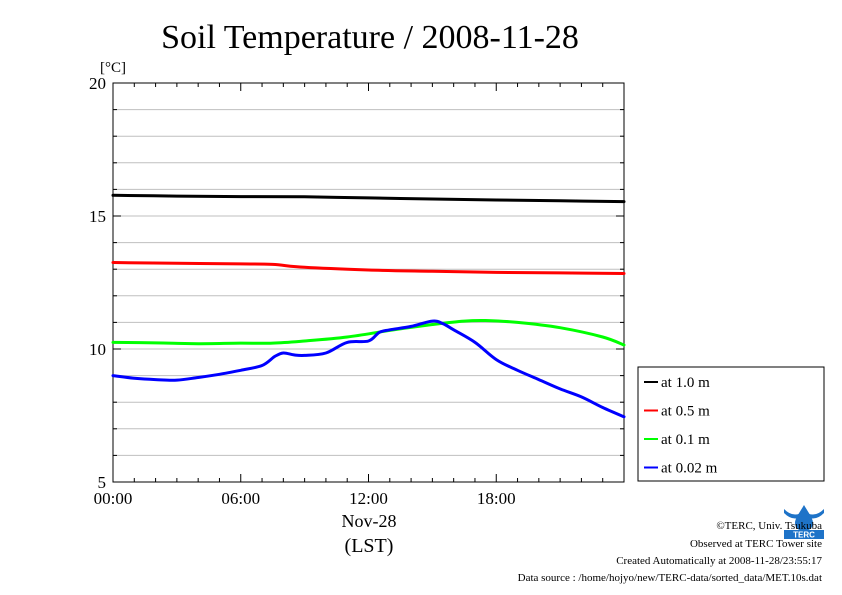 This screenshot has height=595, width=842. I want to click on footer-observed: Observed at TERC Tower site, so click(755, 544).